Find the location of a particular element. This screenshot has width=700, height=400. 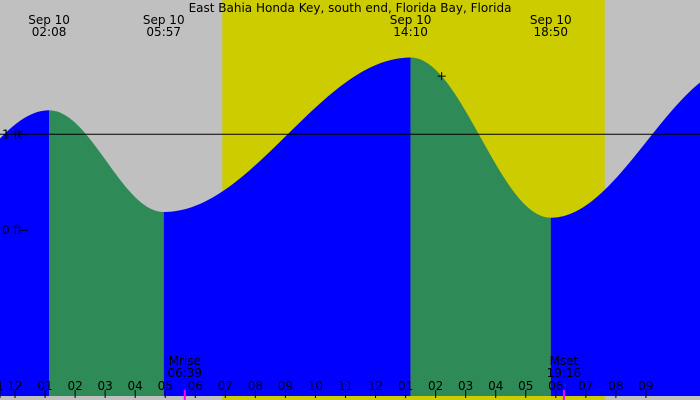

moon-event-time: 06:39 is located at coordinates (184, 373).